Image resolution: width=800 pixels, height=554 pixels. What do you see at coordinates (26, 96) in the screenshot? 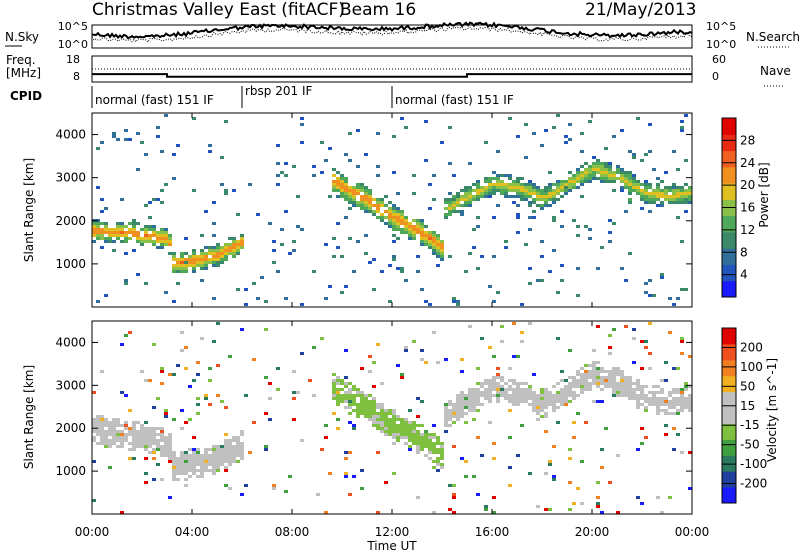
I see `cpid-label: CPID` at bounding box center [26, 96].